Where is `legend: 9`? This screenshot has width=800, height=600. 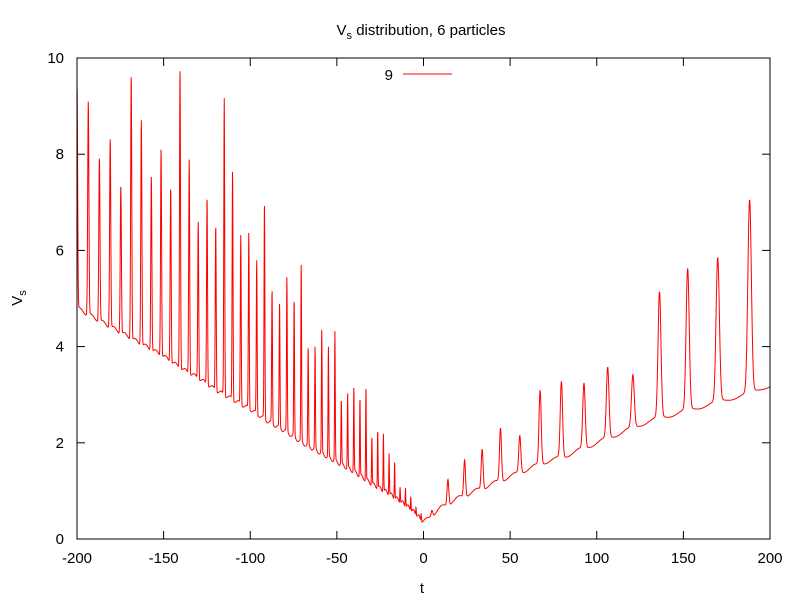
legend: 9 is located at coordinates (418, 75).